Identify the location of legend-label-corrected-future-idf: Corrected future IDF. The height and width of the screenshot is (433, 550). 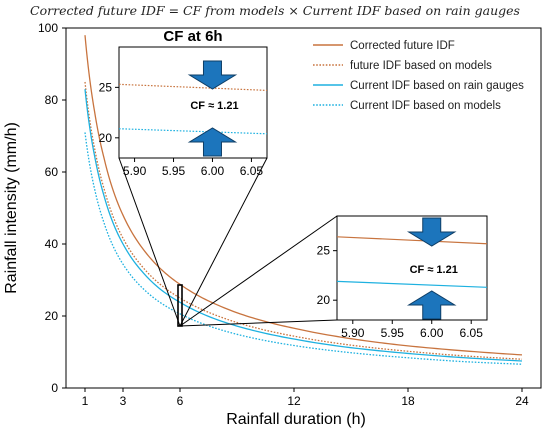
(402, 46).